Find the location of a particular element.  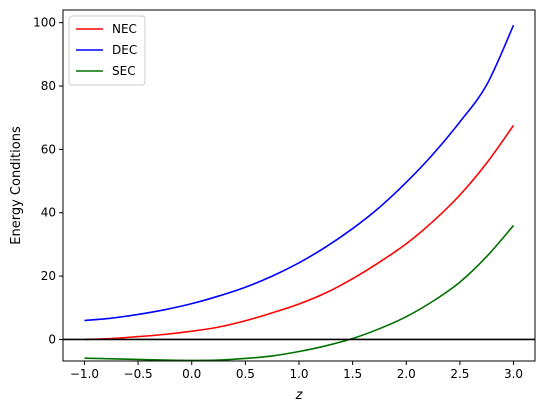

x-tick-label: 1.5 is located at coordinates (352, 374).